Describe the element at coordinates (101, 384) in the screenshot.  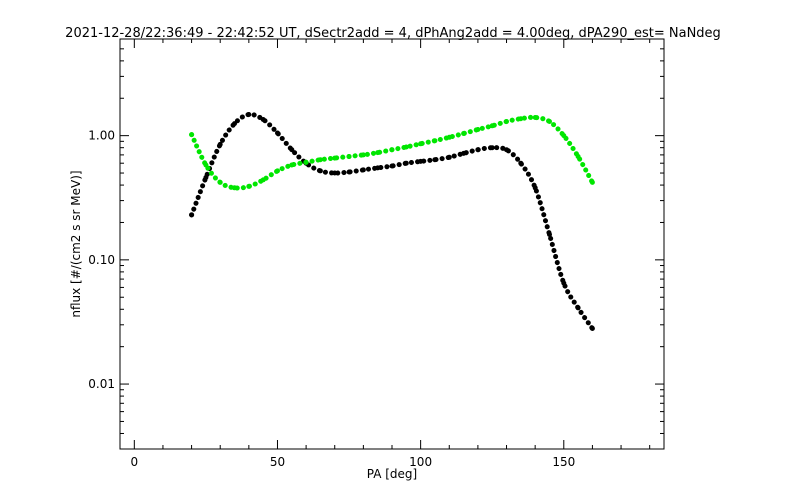
I see `y-tick-label: 0.01` at that location.